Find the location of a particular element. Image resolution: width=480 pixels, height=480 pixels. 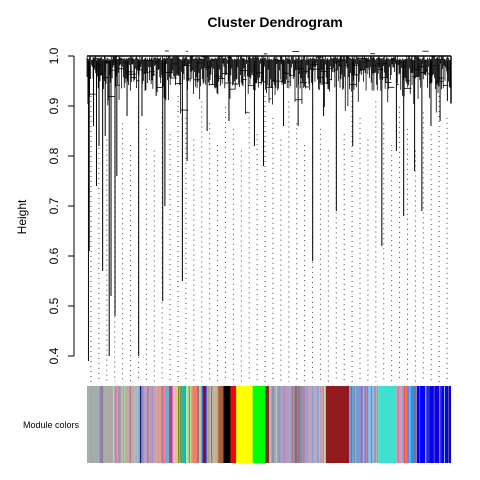

module-colors-label: Module colors is located at coordinates (51, 425).